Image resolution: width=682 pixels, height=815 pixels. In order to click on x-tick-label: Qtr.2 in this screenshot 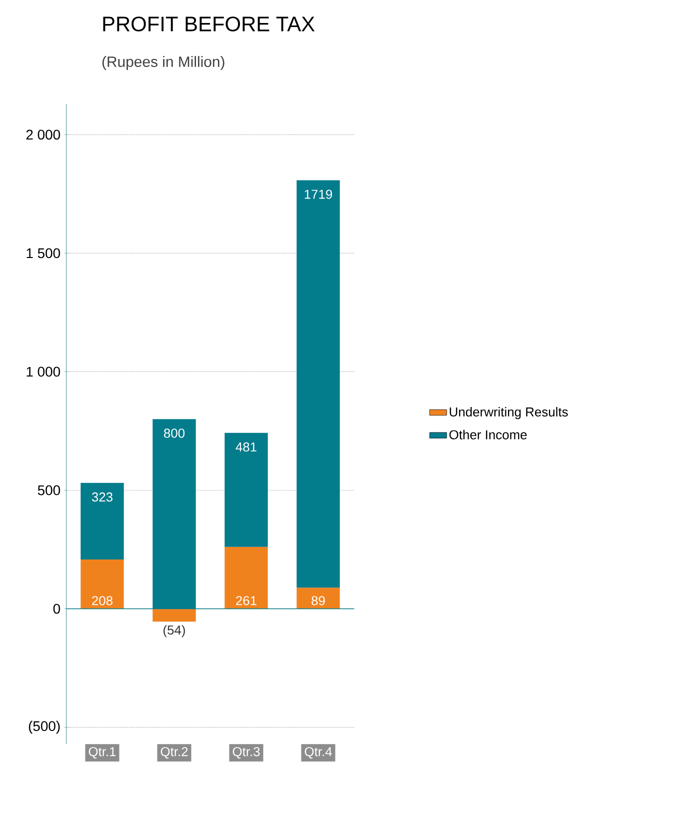, I will do `click(174, 753)`.